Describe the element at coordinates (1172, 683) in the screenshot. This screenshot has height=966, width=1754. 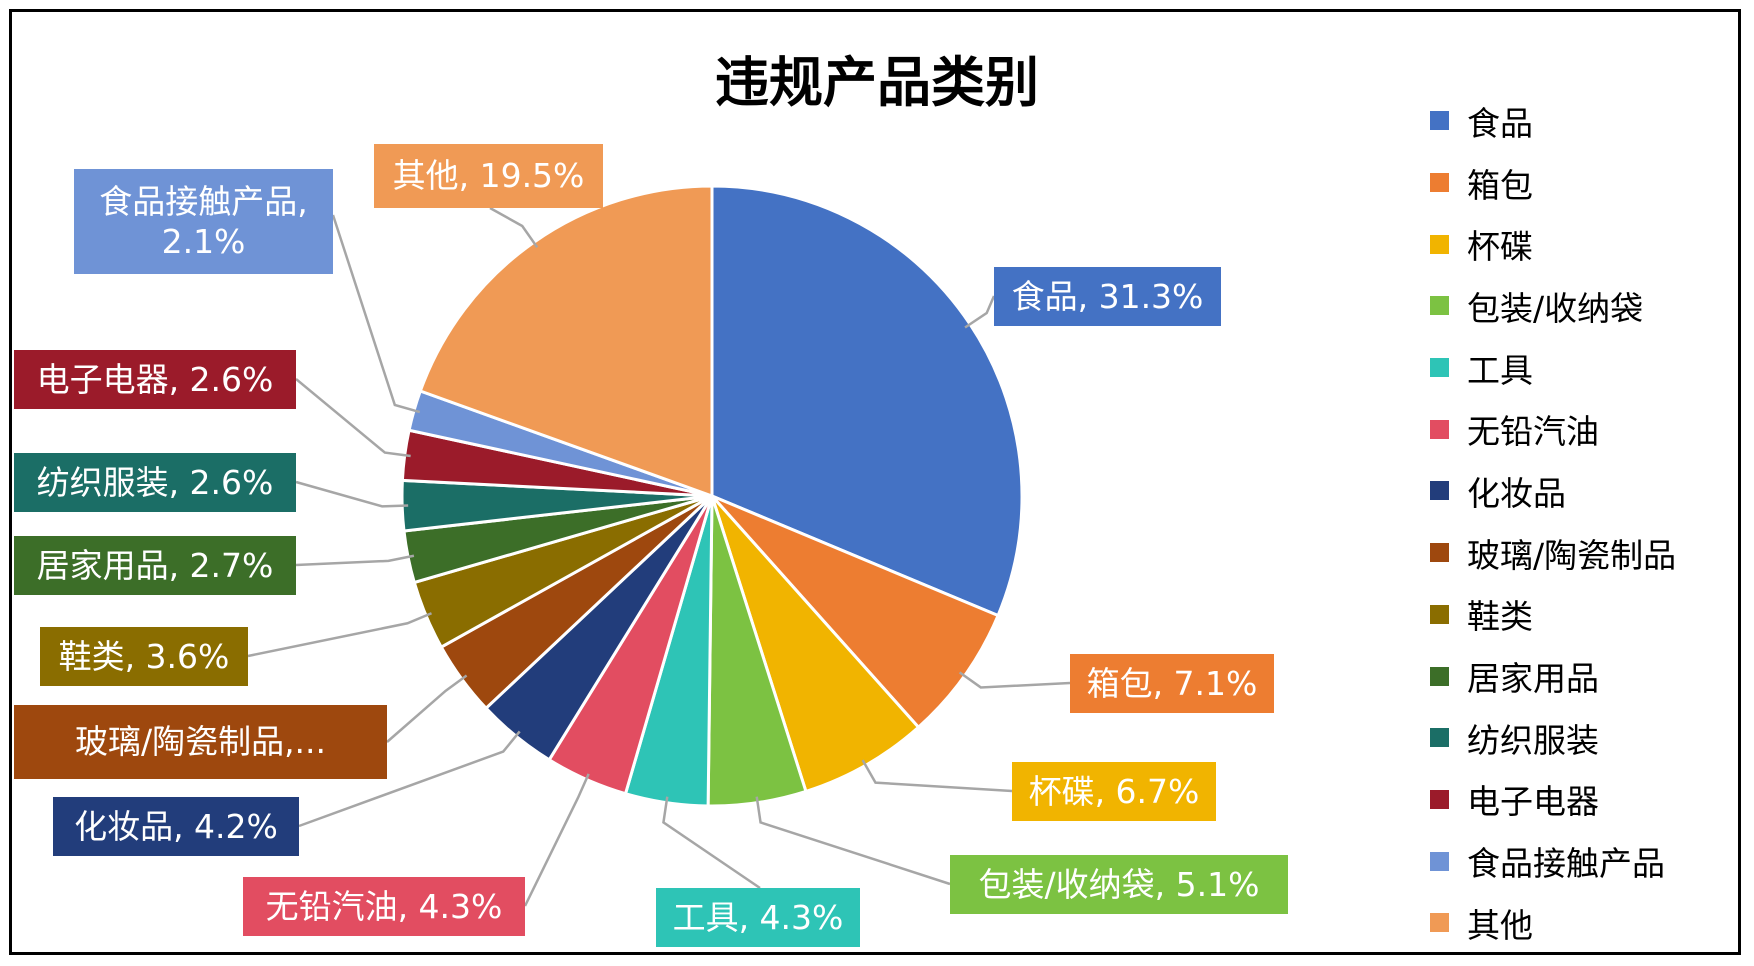
I see `data-label: 箱包, 7.1%` at that location.